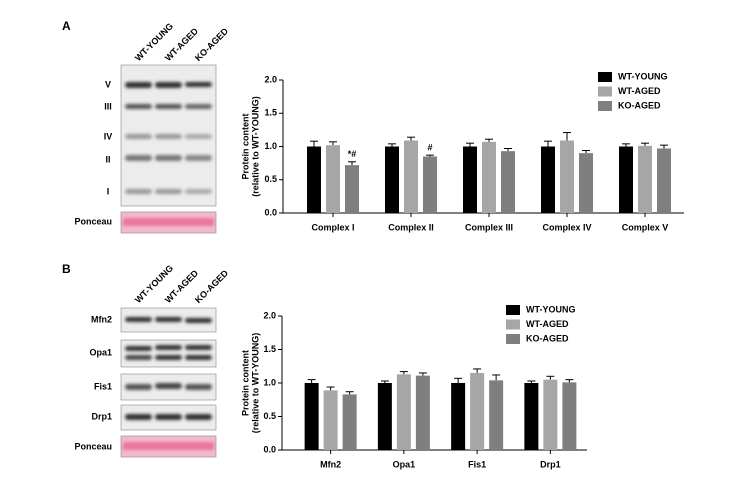 This screenshot has height=481, width=738. Describe the element at coordinates (645, 227) in the screenshot. I see `x-tick-label: Complex V` at that location.